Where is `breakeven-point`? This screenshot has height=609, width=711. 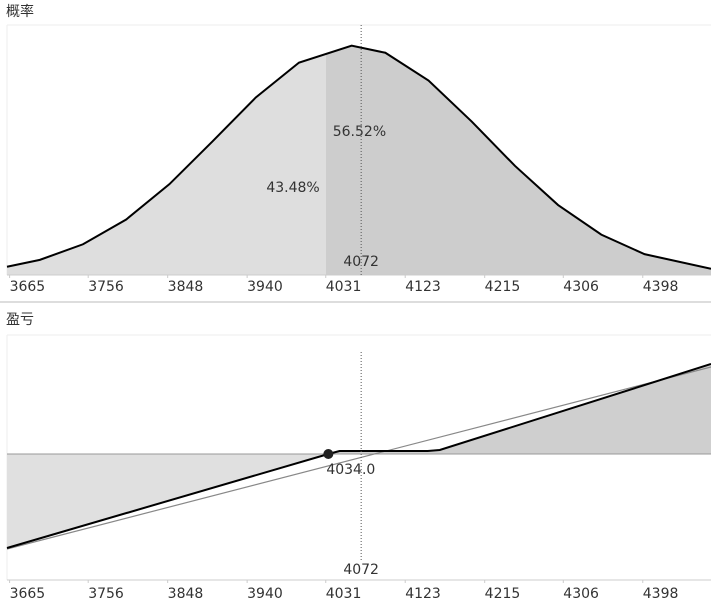
breakeven-point is located at coordinates (328, 454).